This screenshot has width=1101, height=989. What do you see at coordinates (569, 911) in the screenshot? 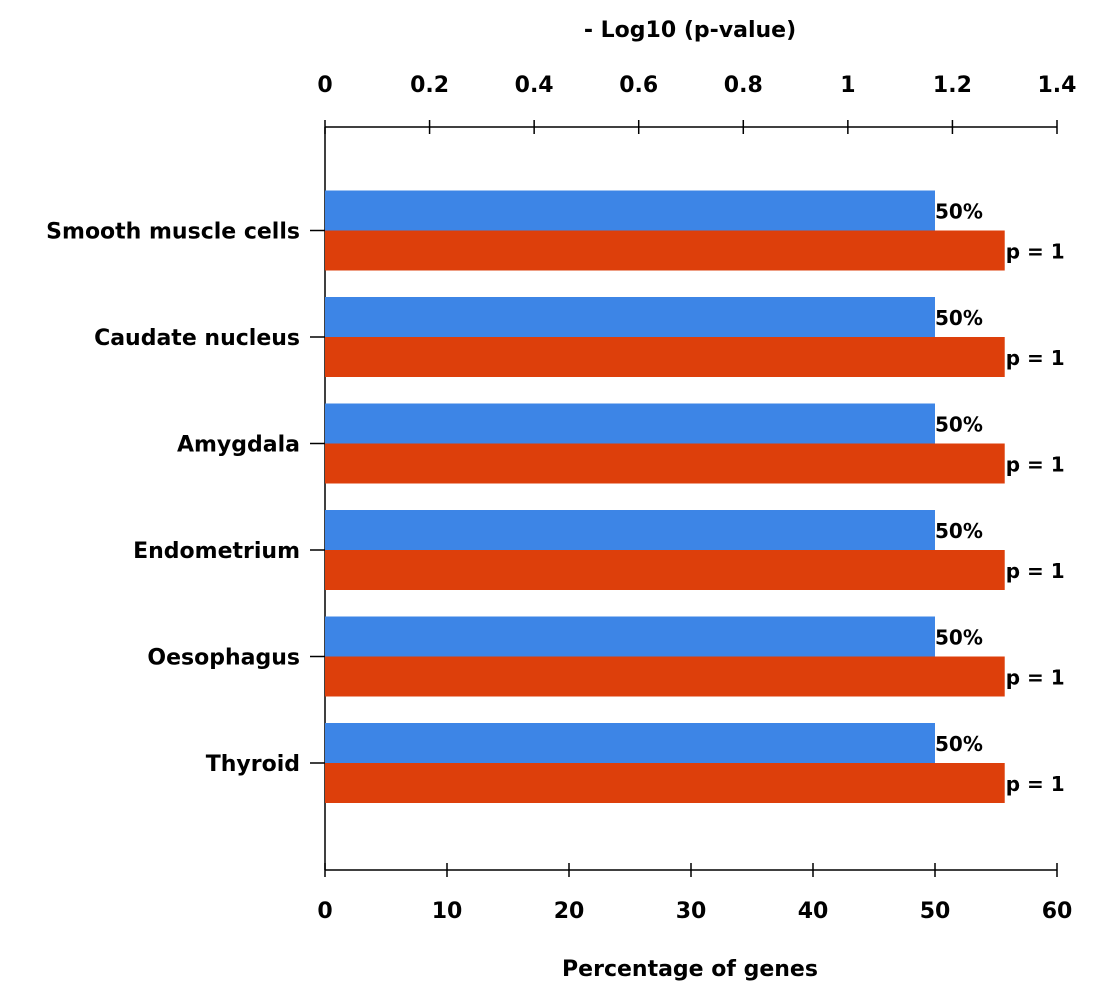
I see `bottom-tick-label: 20` at bounding box center [569, 911].